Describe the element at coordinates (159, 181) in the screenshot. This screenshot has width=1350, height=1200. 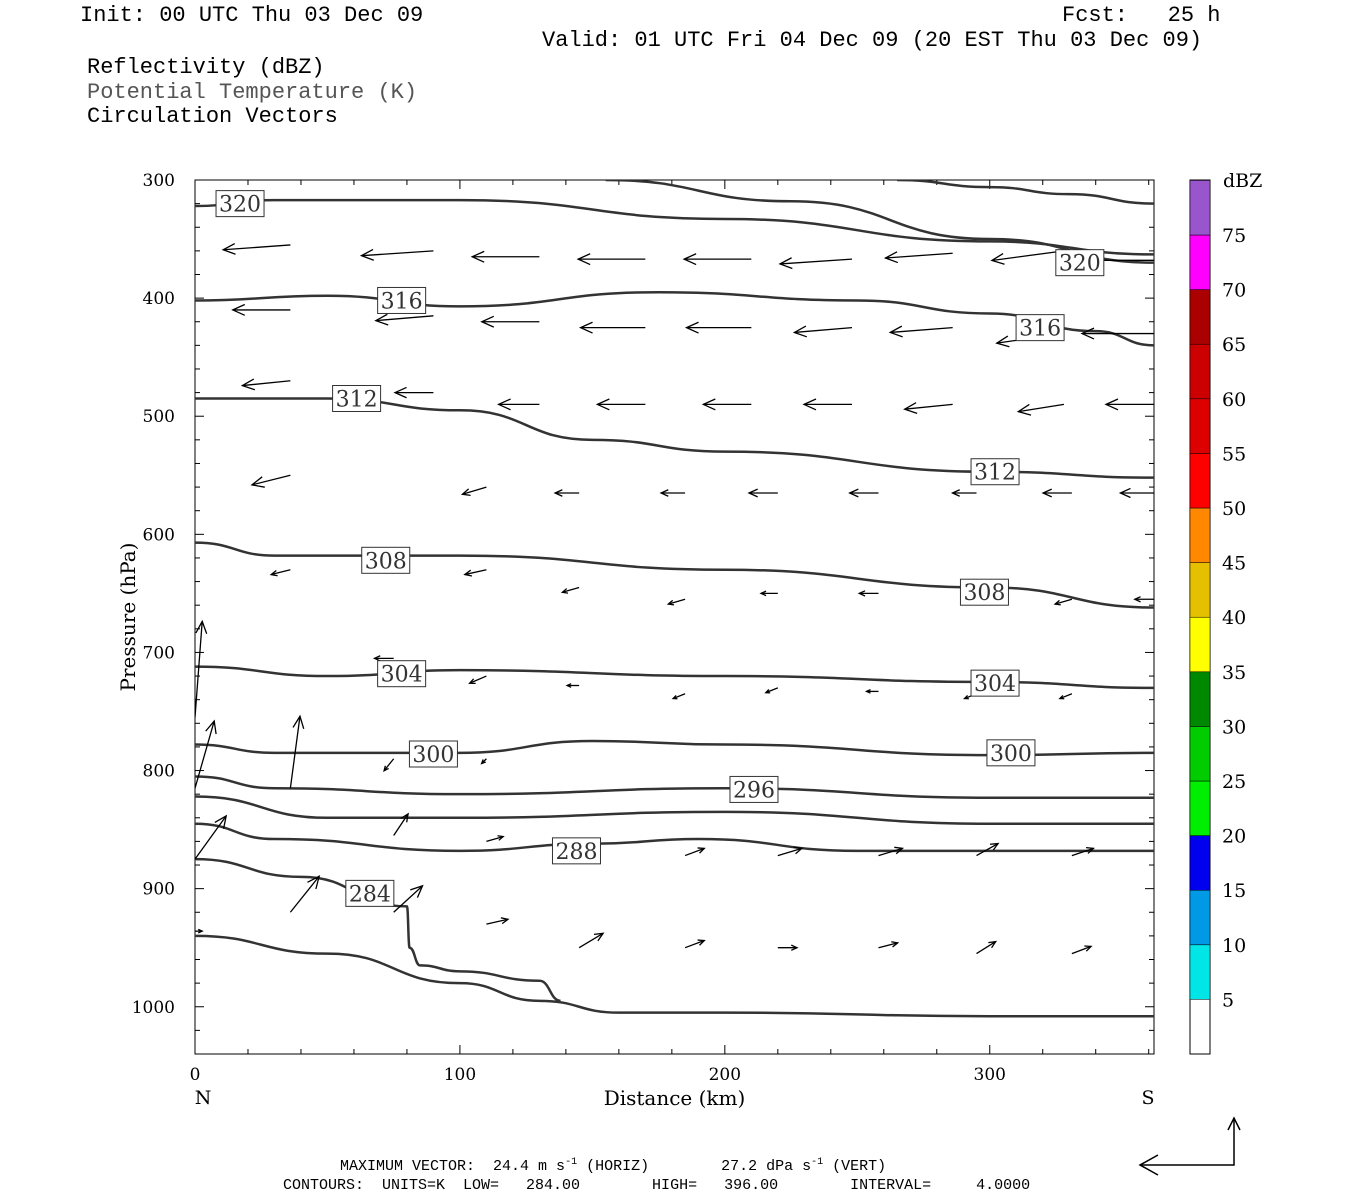
I see `y-tick-label: 300` at that location.